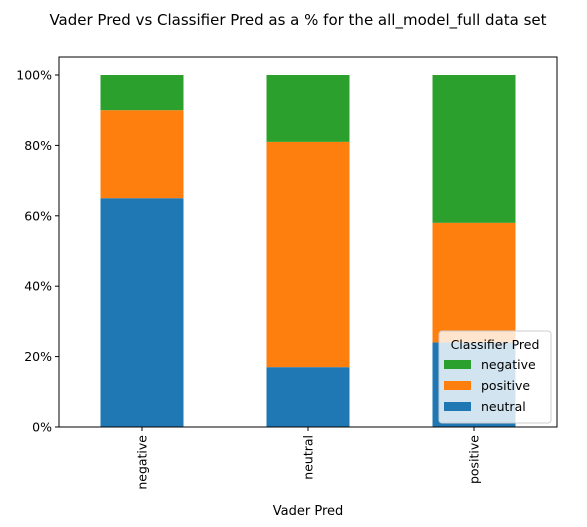  I want to click on bar-neutral-positive, so click(308, 254).